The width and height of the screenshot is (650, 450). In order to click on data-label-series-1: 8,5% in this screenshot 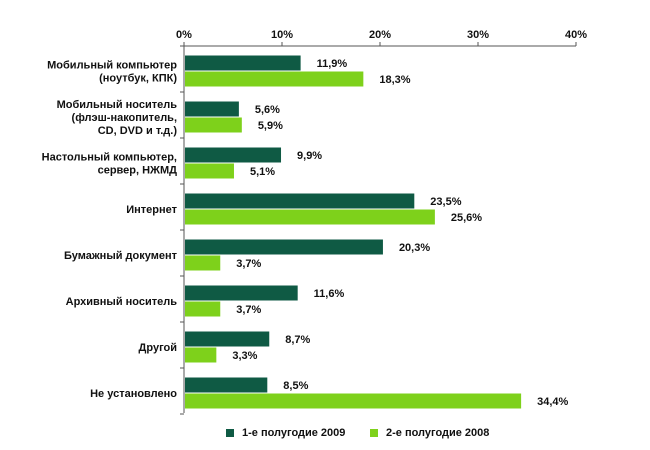, I will do `click(295, 386)`.